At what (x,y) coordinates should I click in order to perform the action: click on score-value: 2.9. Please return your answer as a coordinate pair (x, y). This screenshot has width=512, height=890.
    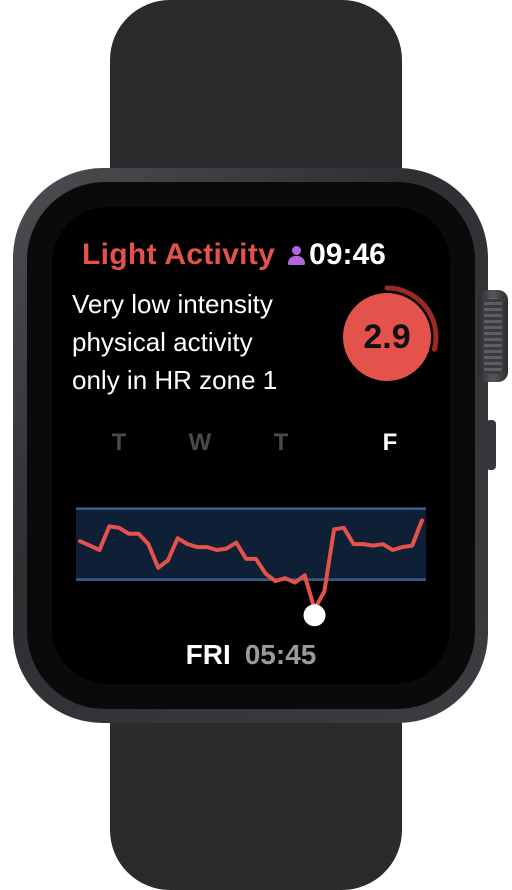
    Looking at the image, I should click on (387, 336).